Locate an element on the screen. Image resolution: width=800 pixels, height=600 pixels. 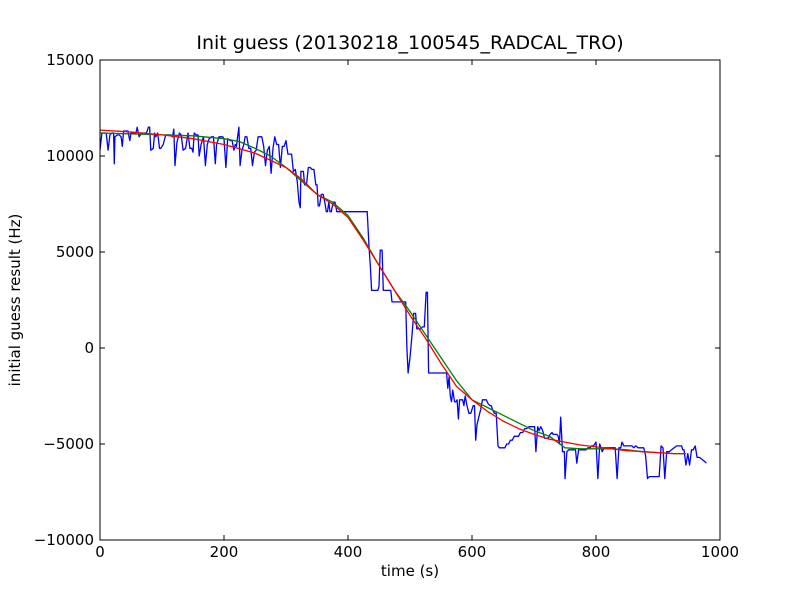
y-tick-label: 0 is located at coordinates (89, 348).